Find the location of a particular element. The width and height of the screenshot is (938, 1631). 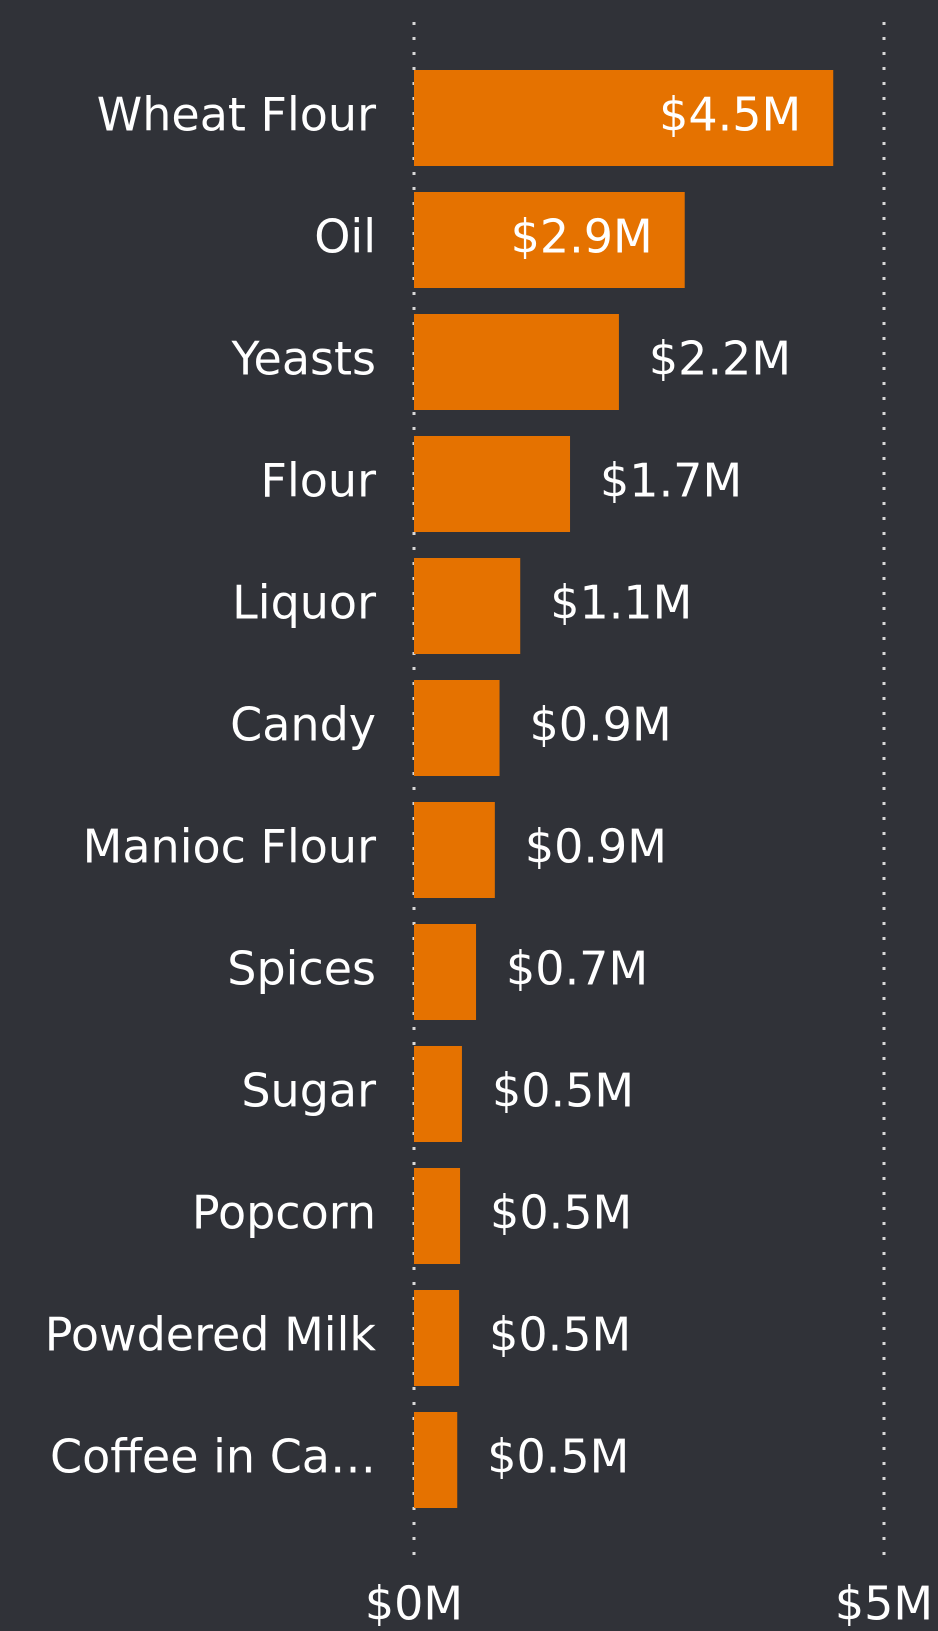

y-tick-label: Sugar is located at coordinates (308, 1091).